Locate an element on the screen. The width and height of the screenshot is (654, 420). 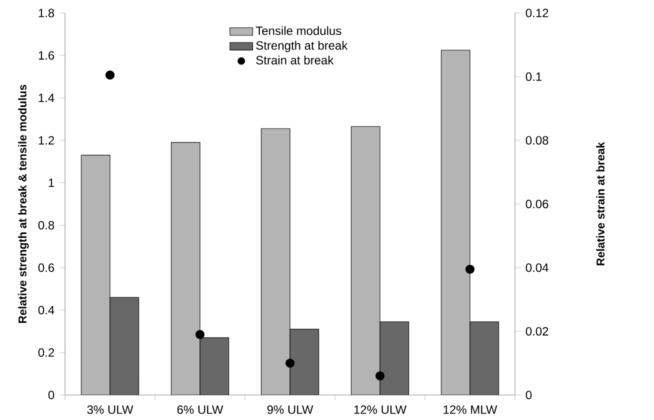
y2-tick-label: 0.02 is located at coordinates (537, 331).